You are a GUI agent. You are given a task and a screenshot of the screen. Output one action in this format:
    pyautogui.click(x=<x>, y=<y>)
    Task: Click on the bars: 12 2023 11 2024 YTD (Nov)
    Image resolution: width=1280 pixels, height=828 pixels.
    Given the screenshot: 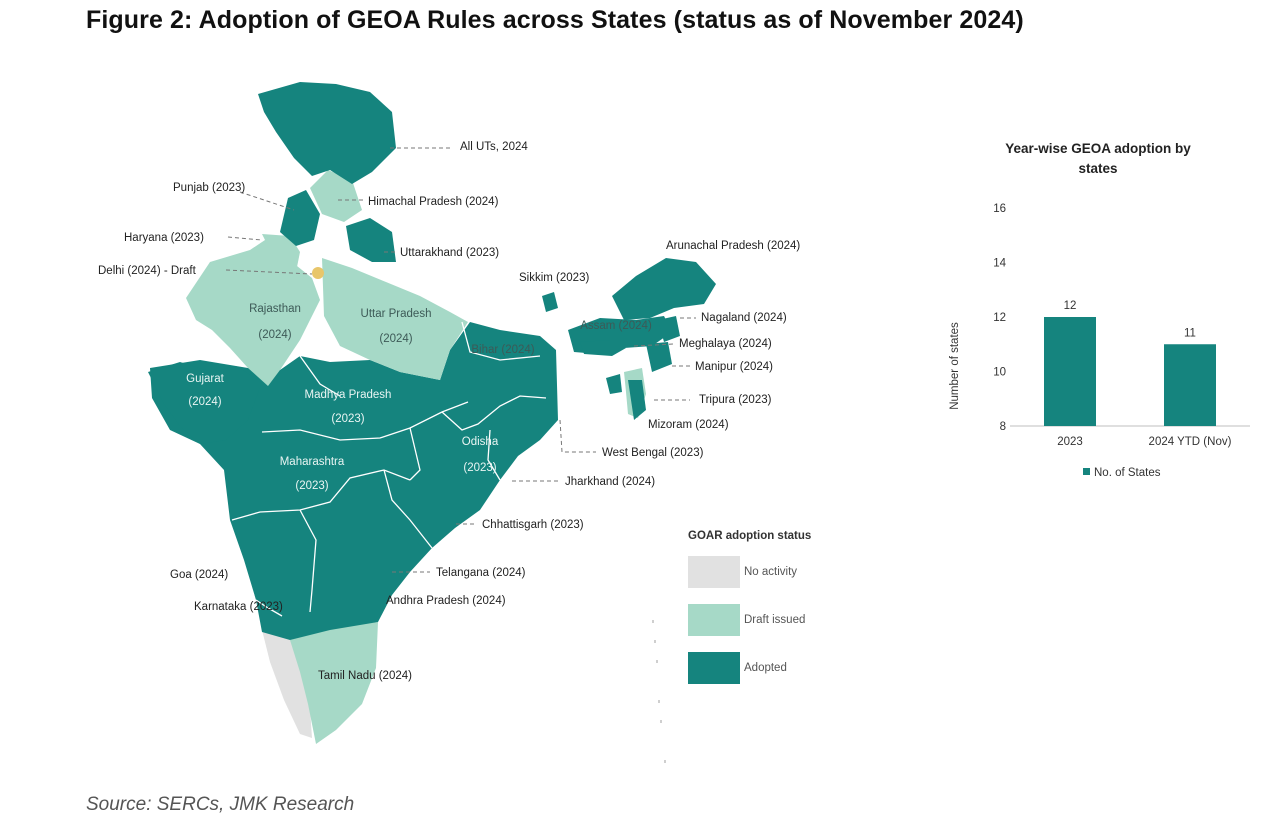 What is the action you would take?
    pyautogui.click(x=1138, y=374)
    